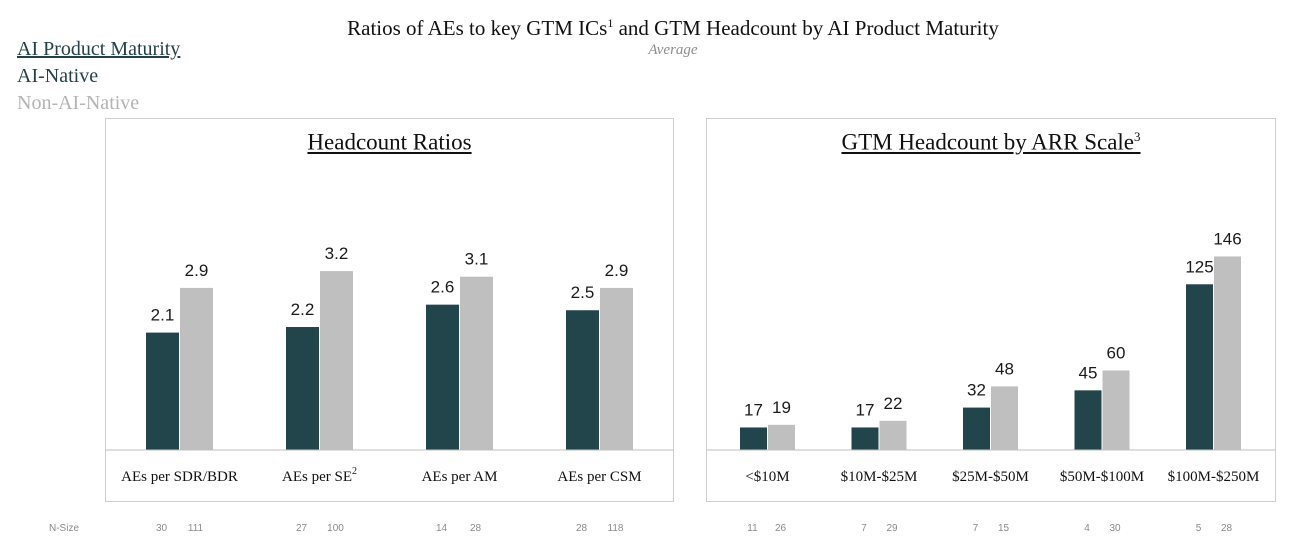  What do you see at coordinates (58, 76) in the screenshot?
I see `legend-item-ai-native: AI-Native` at bounding box center [58, 76].